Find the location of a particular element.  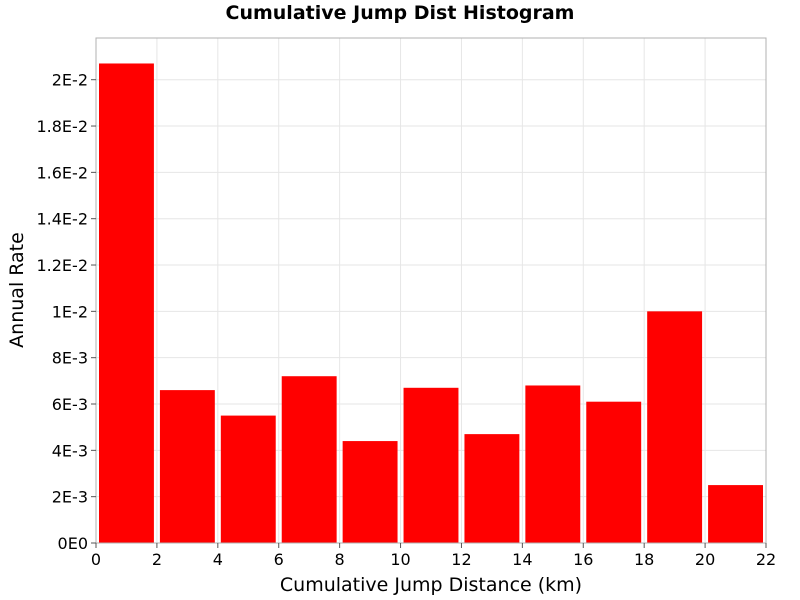

x-tick-label: 18 is located at coordinates (644, 559).